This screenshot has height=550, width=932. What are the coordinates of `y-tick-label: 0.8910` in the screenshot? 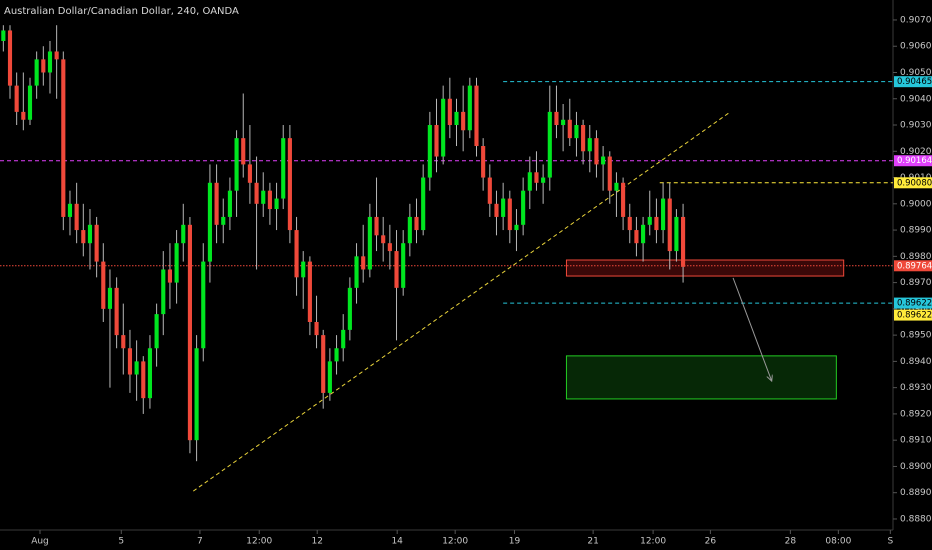 It's located at (916, 441).